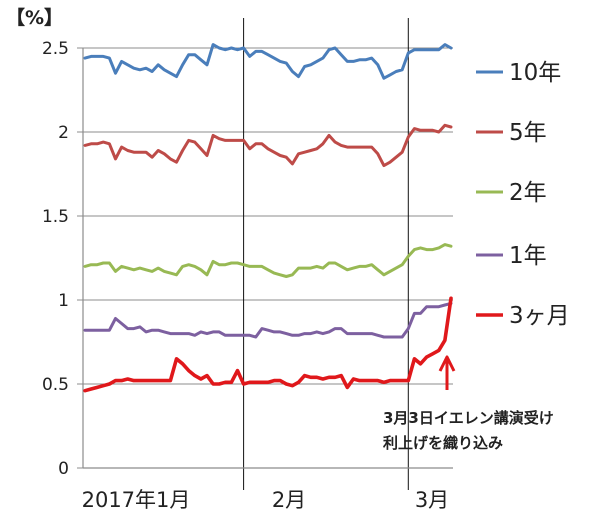 The image size is (600, 520). I want to click on x-tick-label: 3月, so click(432, 500).